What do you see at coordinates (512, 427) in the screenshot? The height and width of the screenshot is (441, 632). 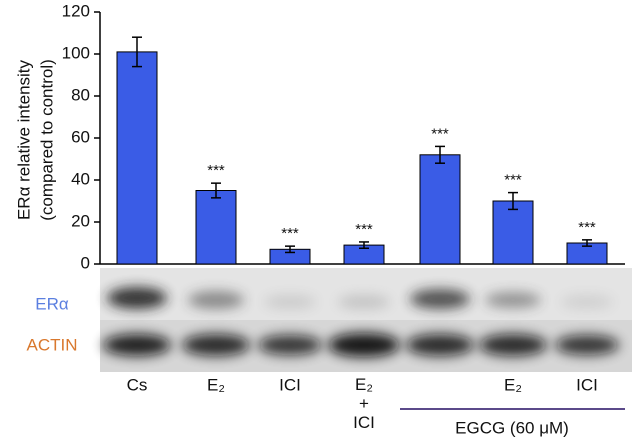 I see `group-label: EGCG (60 μM)` at bounding box center [512, 427].